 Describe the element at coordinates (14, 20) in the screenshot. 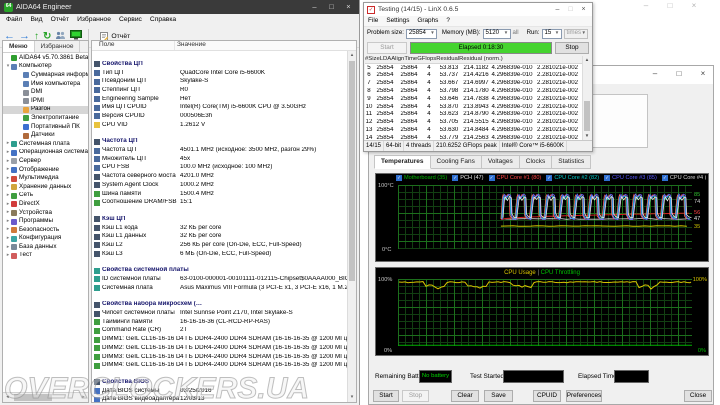

I see `aida-menu-item: Файл` at that location.